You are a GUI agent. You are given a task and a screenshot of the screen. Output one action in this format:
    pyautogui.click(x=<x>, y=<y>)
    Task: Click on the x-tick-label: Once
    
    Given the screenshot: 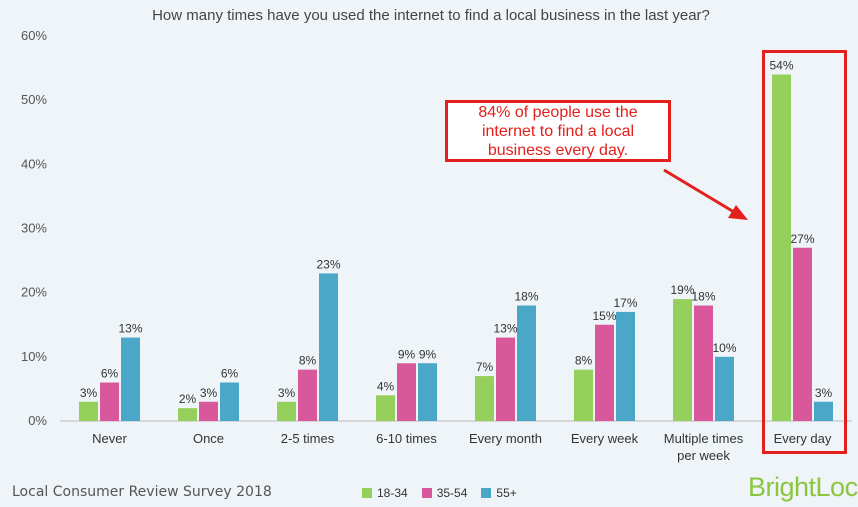 What is the action you would take?
    pyautogui.click(x=208, y=438)
    